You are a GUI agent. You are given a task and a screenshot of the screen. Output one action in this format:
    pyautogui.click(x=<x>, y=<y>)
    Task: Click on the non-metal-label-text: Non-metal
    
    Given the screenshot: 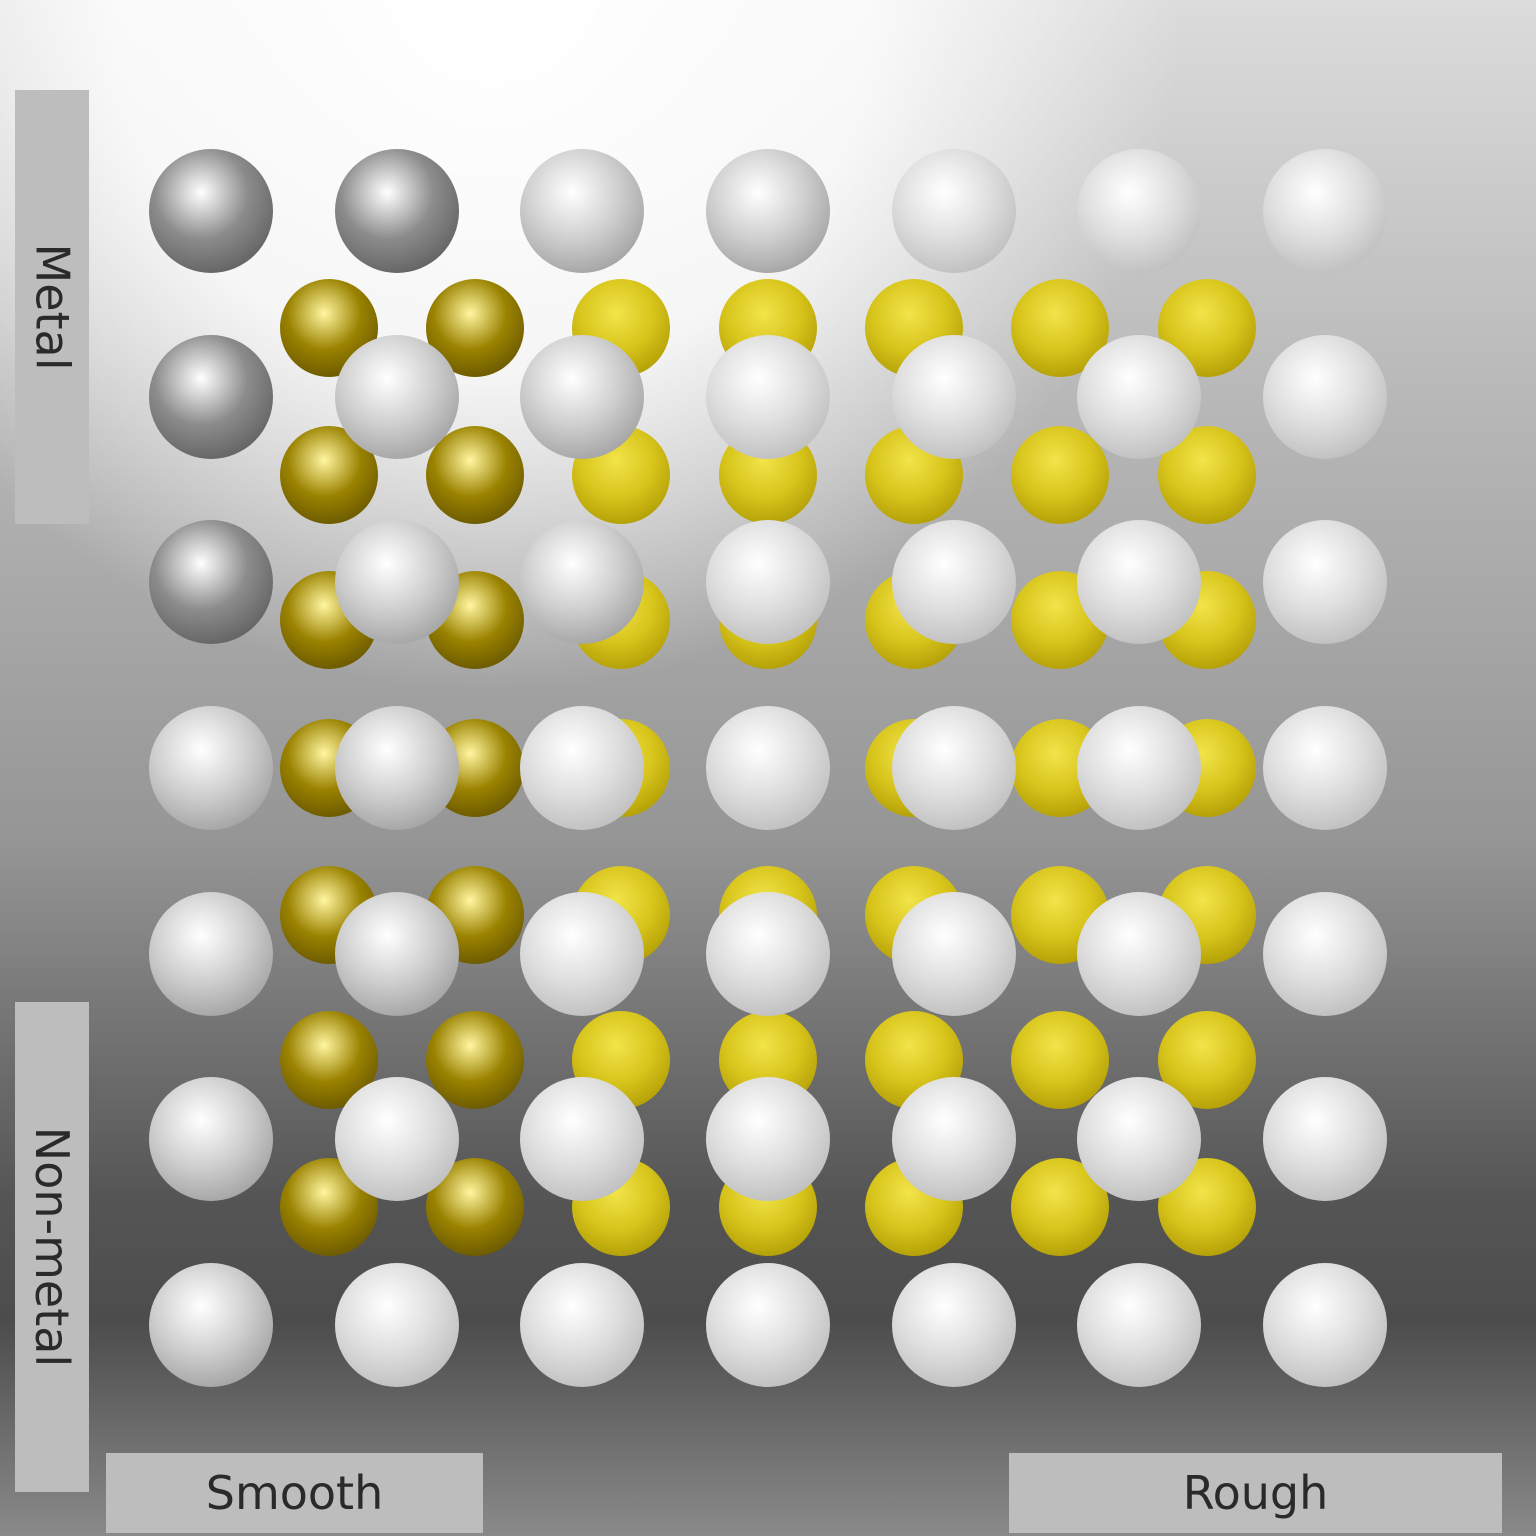 What is the action you would take?
    pyautogui.click(x=52, y=1247)
    